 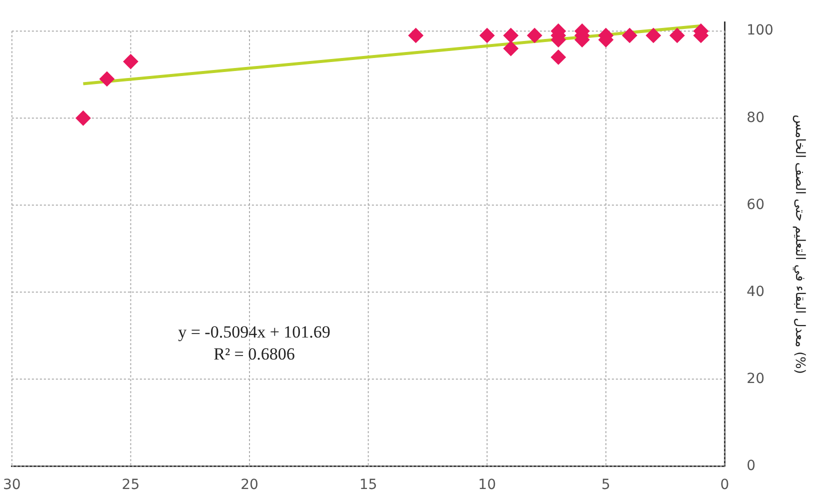 What do you see at coordinates (254, 332) in the screenshot?
I see `annotation: y = -0.5094x + 101.69` at bounding box center [254, 332].